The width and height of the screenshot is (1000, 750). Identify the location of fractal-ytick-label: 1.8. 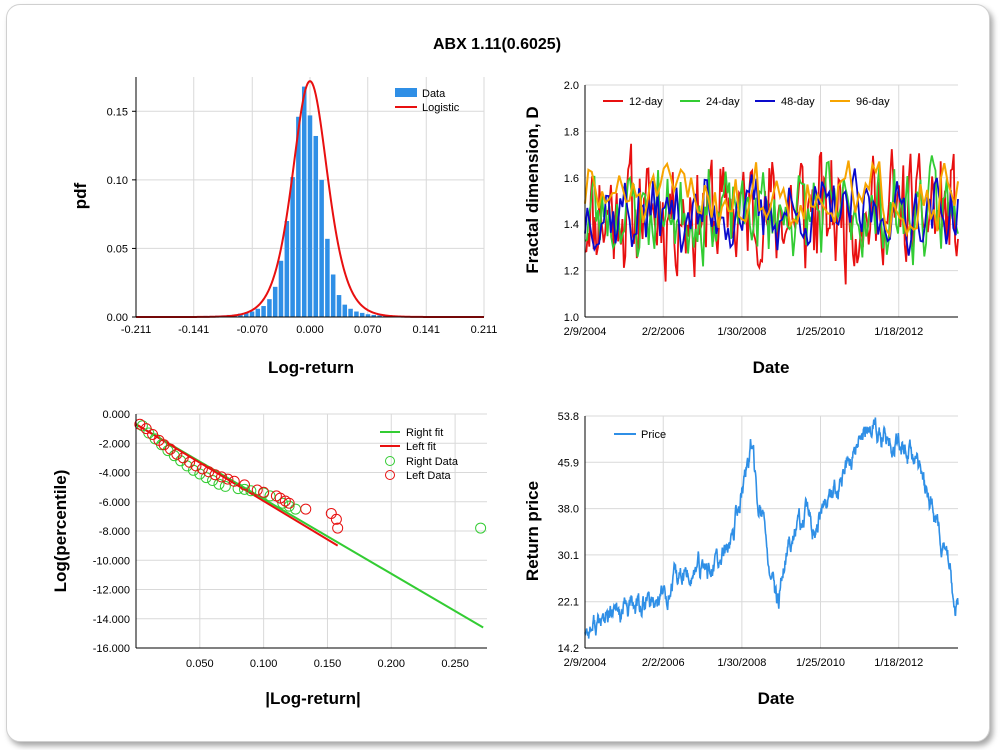
(571, 132).